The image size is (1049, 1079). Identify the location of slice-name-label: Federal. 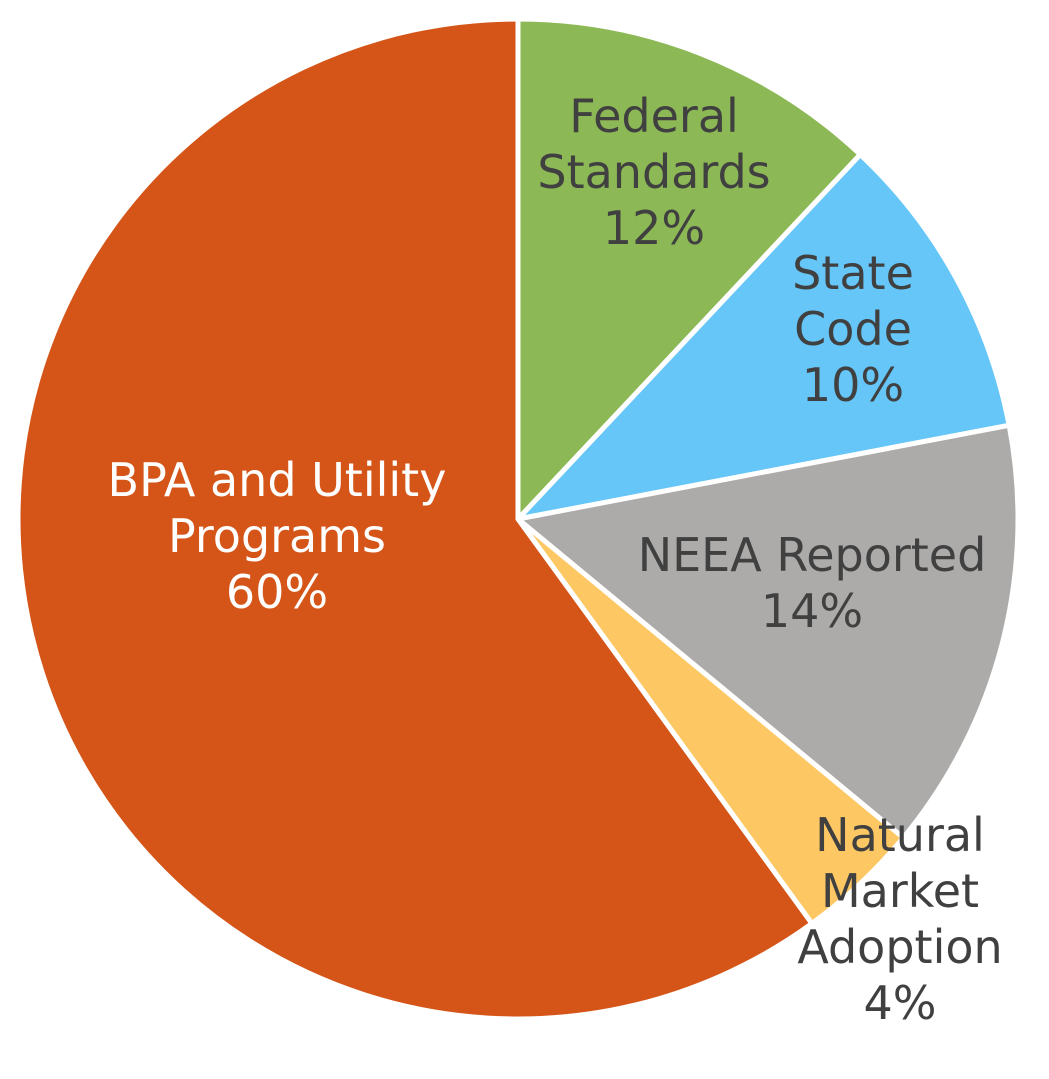
(654, 116).